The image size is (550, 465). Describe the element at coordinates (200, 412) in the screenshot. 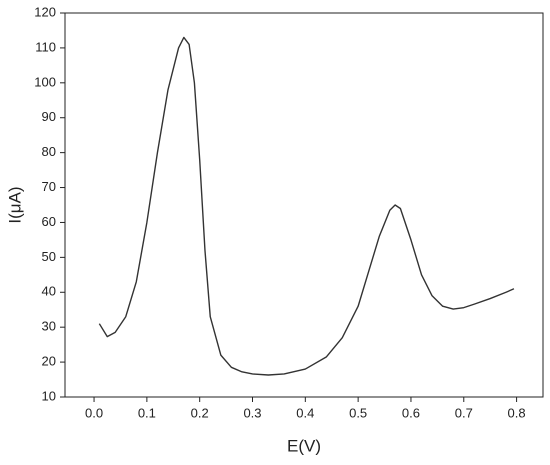

I see `x-tick-label: 0.2` at that location.